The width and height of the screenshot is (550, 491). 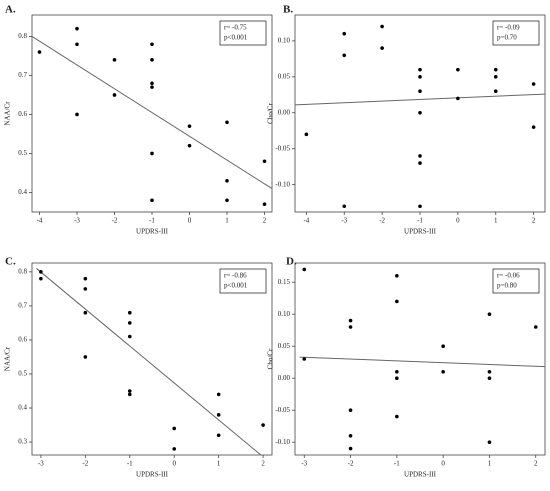 What do you see at coordinates (22, 75) in the screenshot?
I see `y-tick-label: 0.7` at bounding box center [22, 75].